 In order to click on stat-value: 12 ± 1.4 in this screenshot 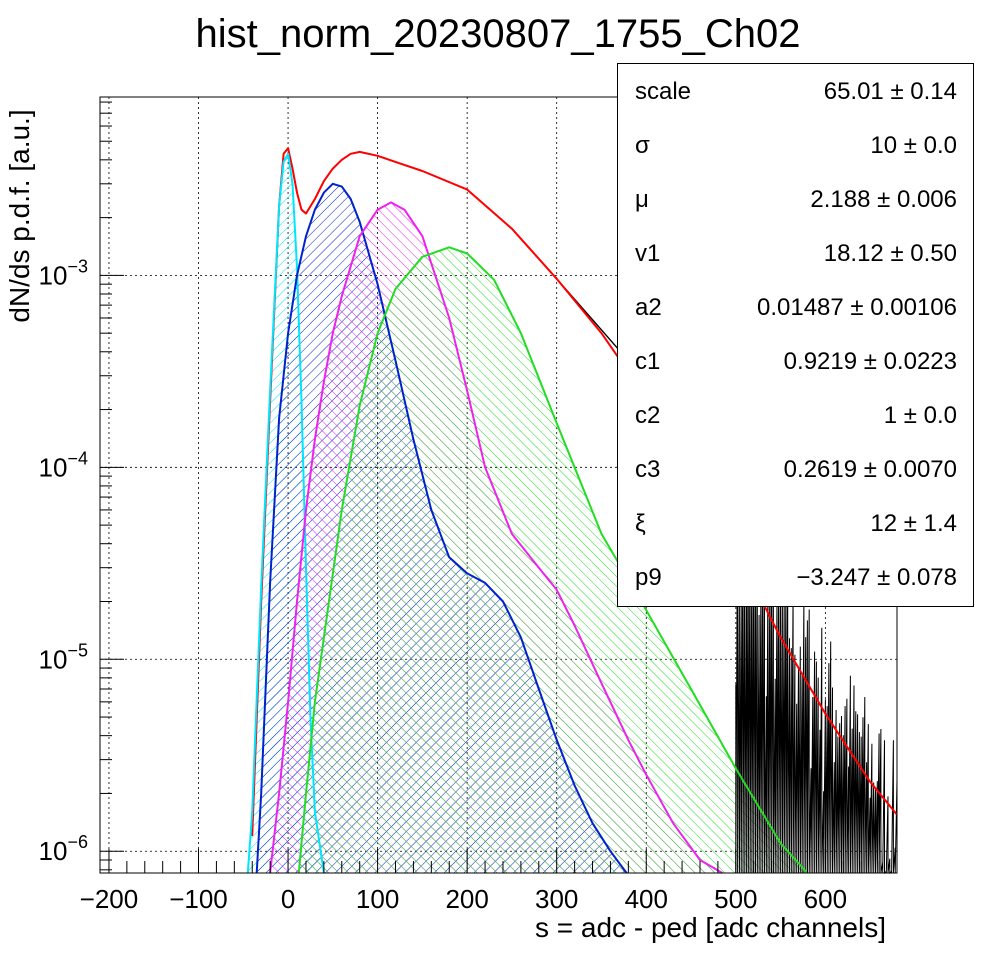, I will do `click(913, 523)`.